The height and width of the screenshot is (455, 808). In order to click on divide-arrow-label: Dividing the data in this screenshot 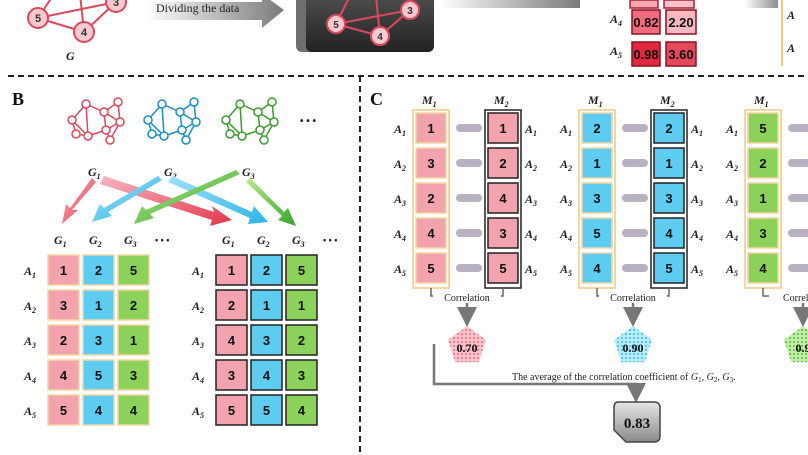, I will do `click(198, 8)`.